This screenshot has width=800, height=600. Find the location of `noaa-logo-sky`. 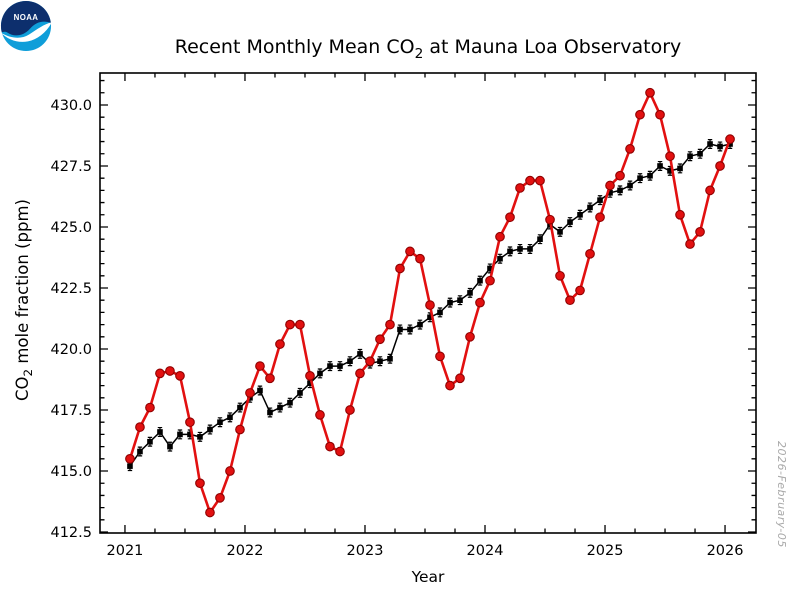

noaa-logo-sky is located at coordinates (26, 18).